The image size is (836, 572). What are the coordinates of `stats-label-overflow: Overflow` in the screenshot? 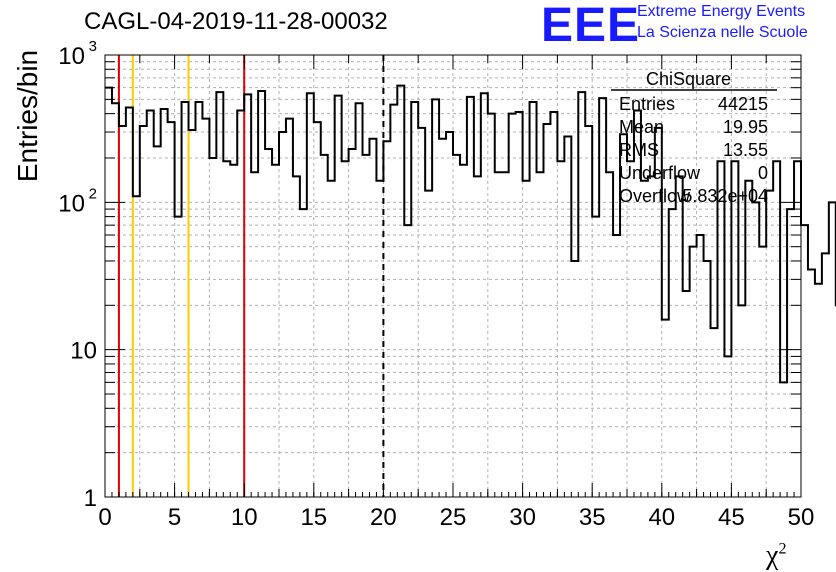 It's located at (655, 196).